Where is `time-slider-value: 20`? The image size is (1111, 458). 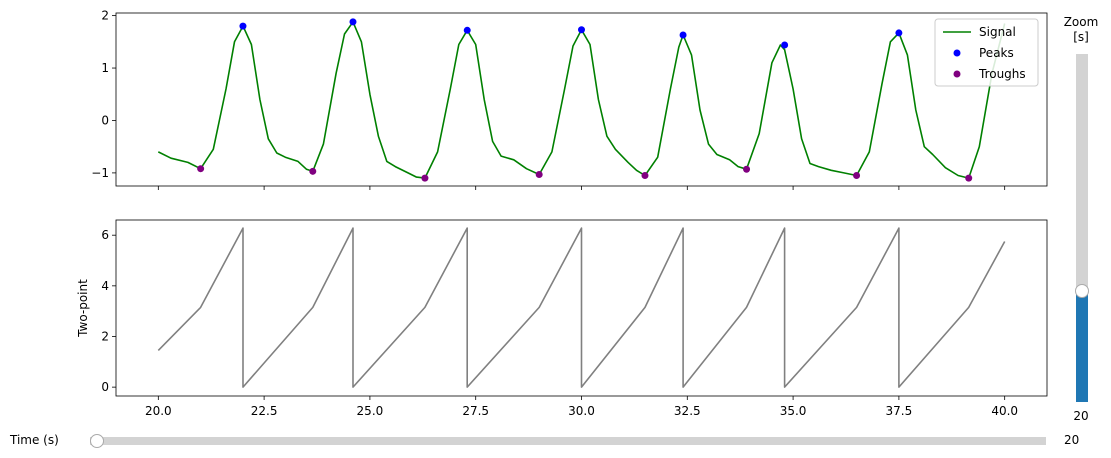 time-slider-value: 20 is located at coordinates (1072, 440).